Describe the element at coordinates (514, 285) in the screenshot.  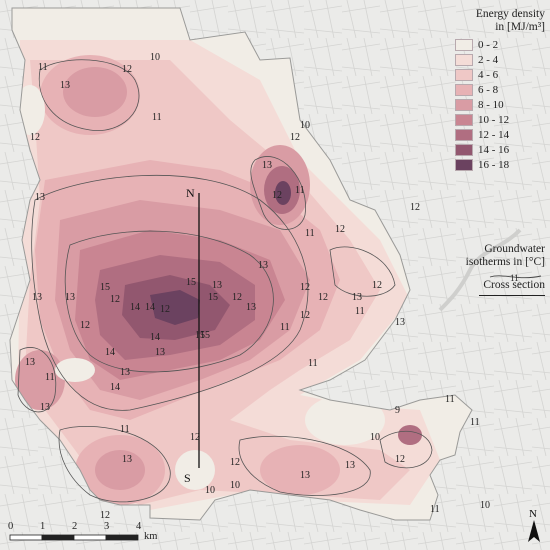
I see `cross-section-label: Cross section` at that location.